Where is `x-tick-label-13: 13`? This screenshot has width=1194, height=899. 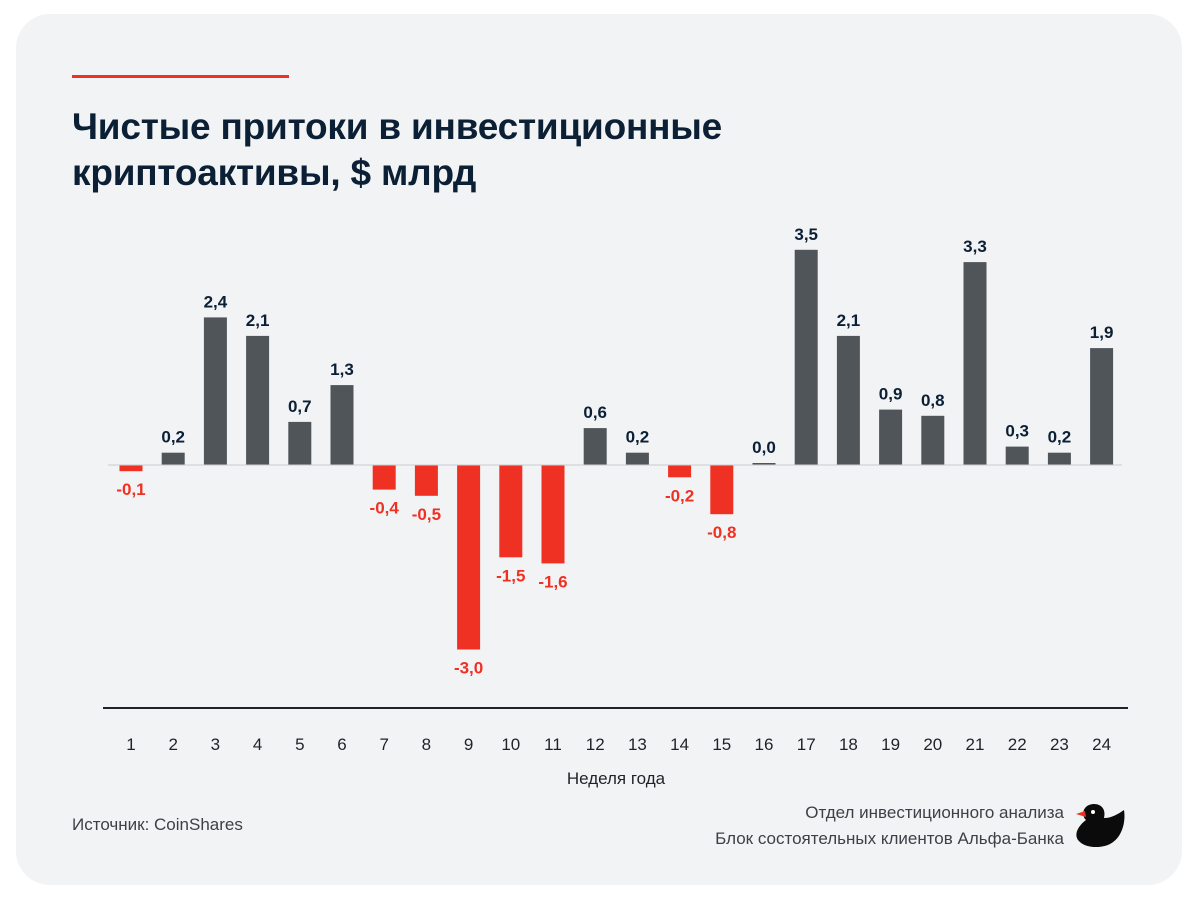 x-tick-label-13: 13 is located at coordinates (637, 744).